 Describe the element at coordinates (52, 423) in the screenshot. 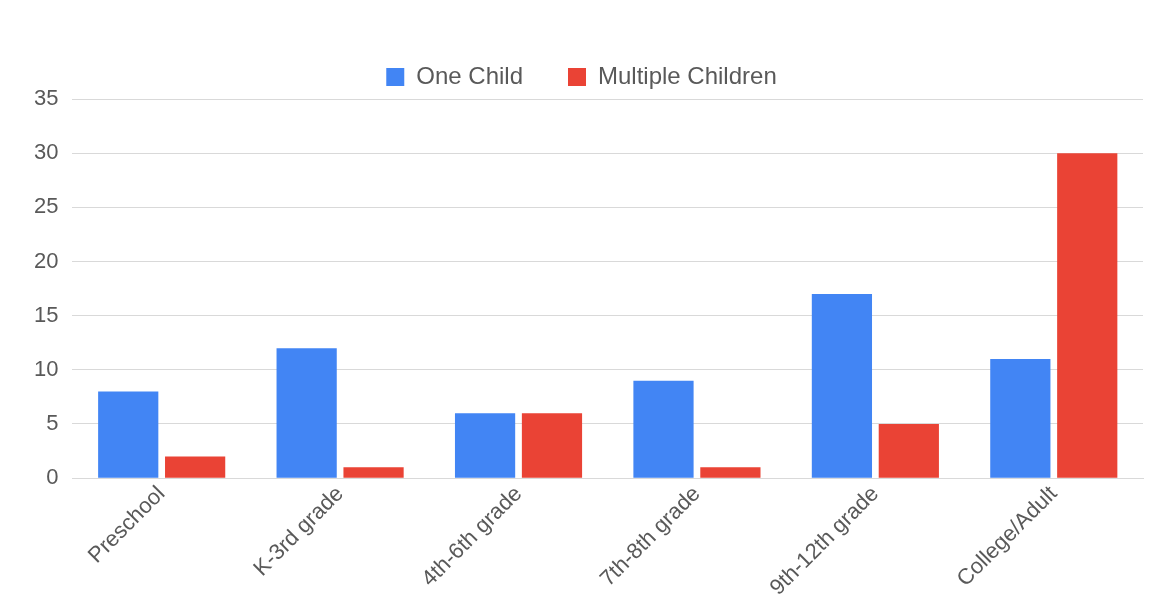

I see `y-tick-label: 5` at that location.